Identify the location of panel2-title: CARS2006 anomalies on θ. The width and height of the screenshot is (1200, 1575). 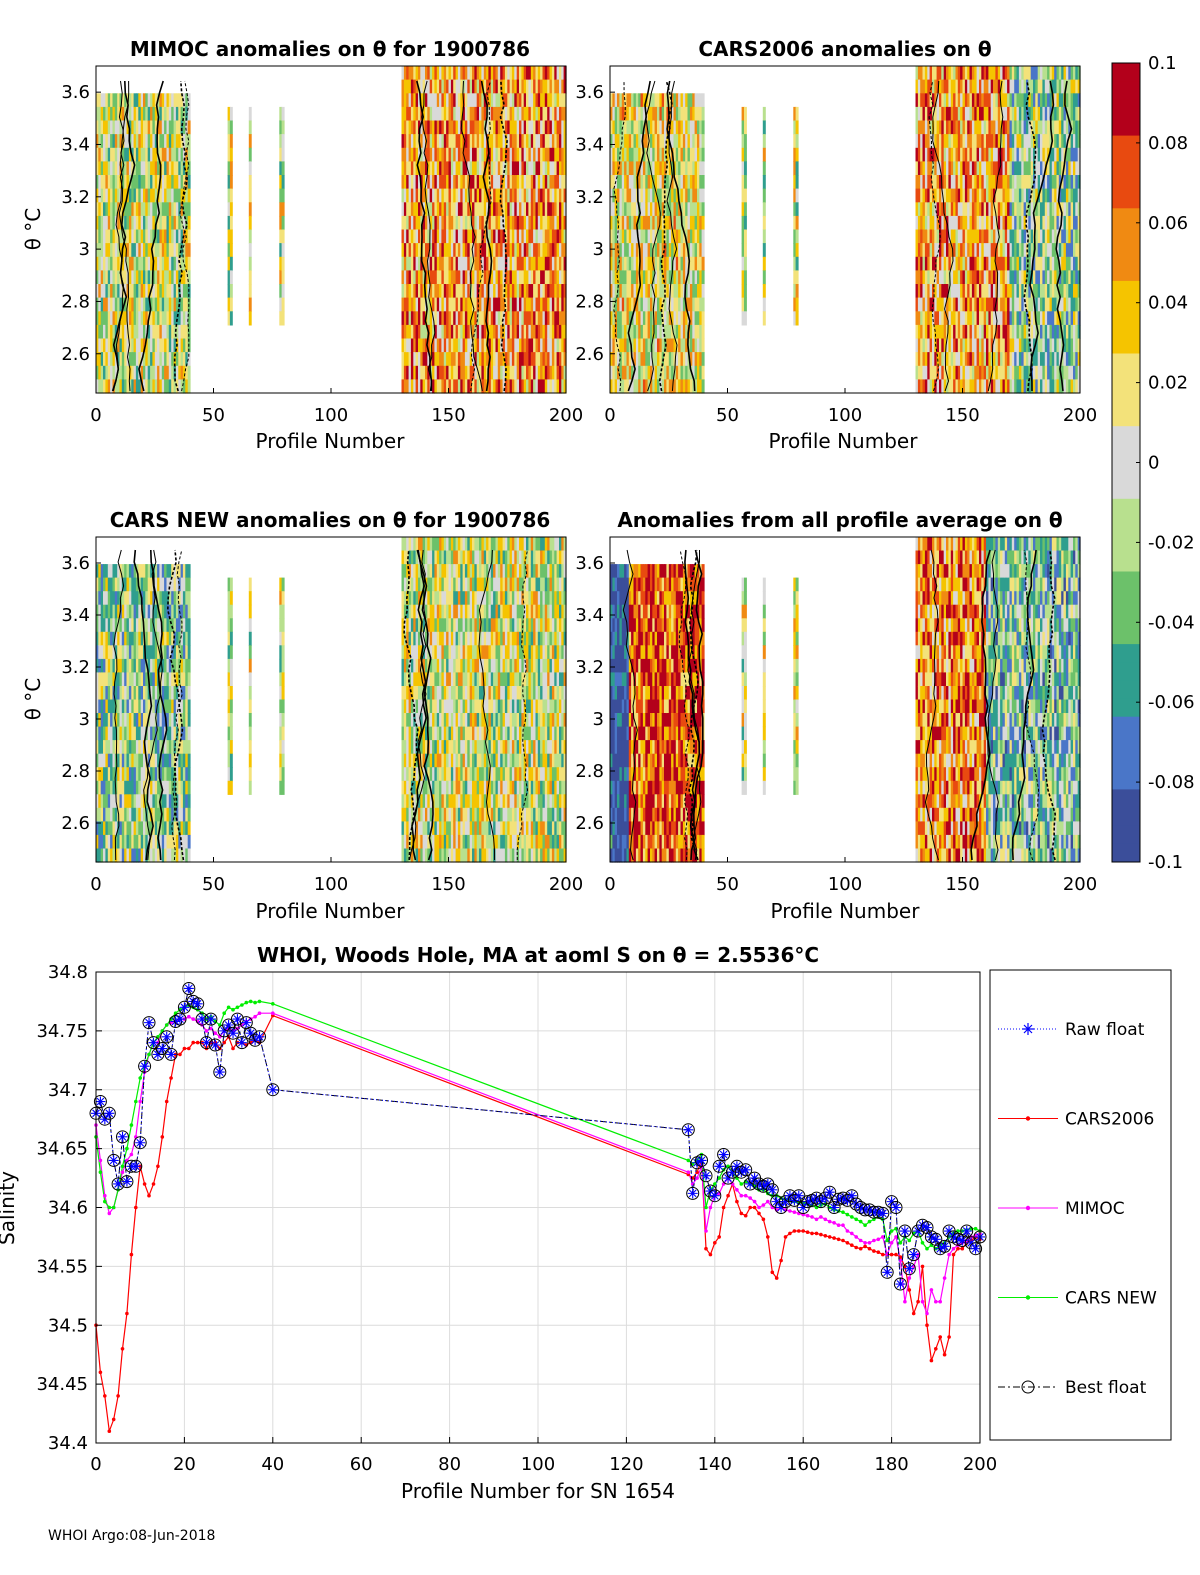
(844, 49).